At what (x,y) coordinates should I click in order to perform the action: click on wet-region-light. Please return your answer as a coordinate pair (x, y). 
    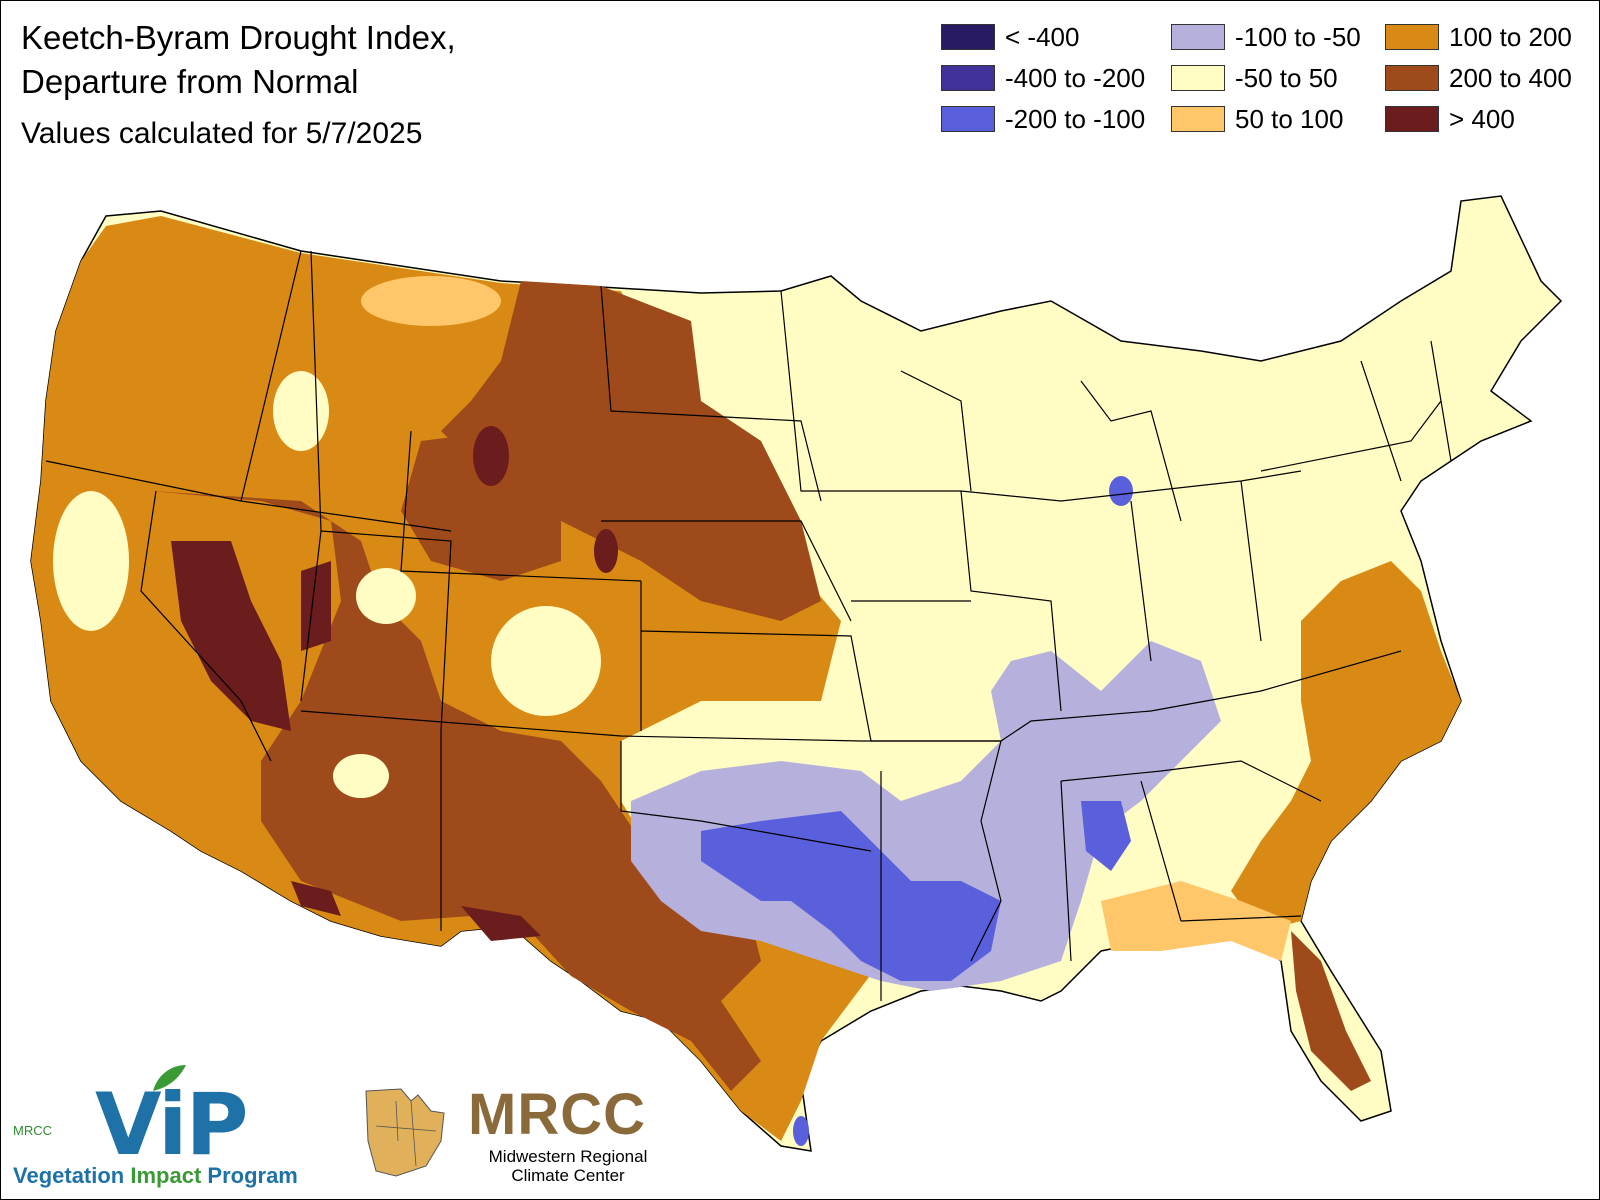
    Looking at the image, I should click on (926, 816).